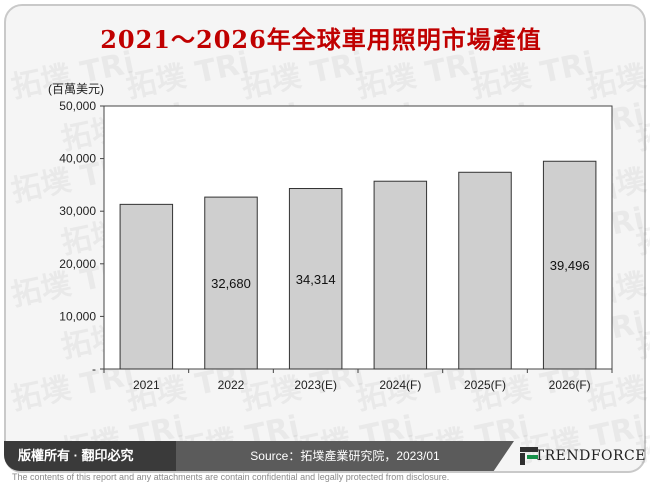 Image resolution: width=650 pixels, height=485 pixels. What do you see at coordinates (315, 385) in the screenshot?
I see `x-tick-label: 2023(E)` at bounding box center [315, 385].